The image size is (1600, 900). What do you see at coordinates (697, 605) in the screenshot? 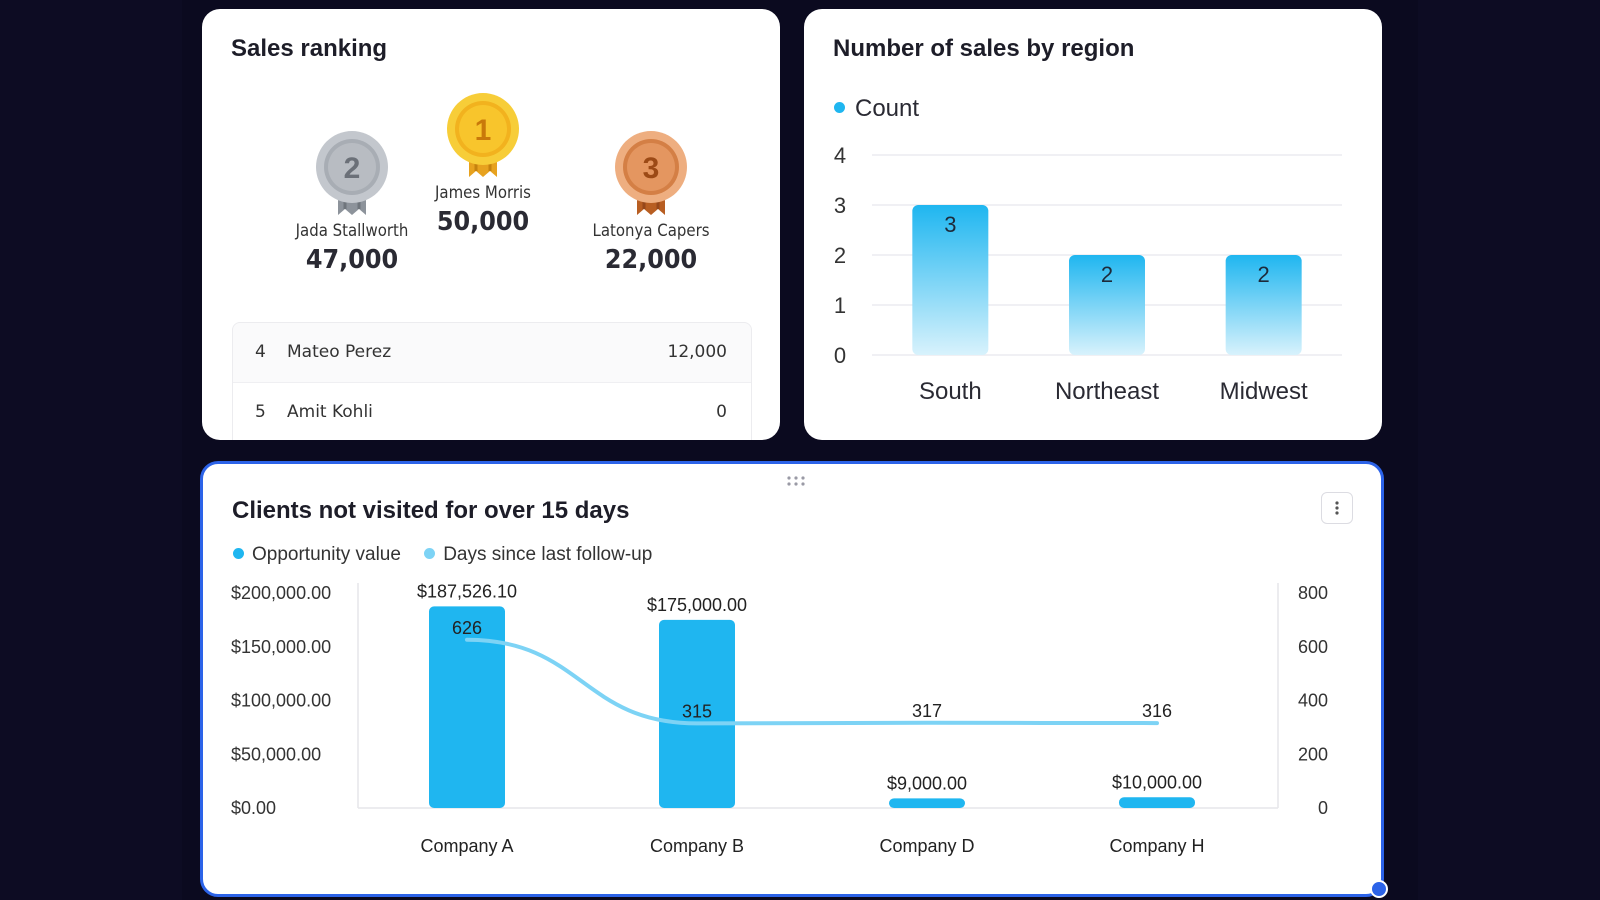
I see `bar-value-label: $175,000.00` at bounding box center [697, 605].